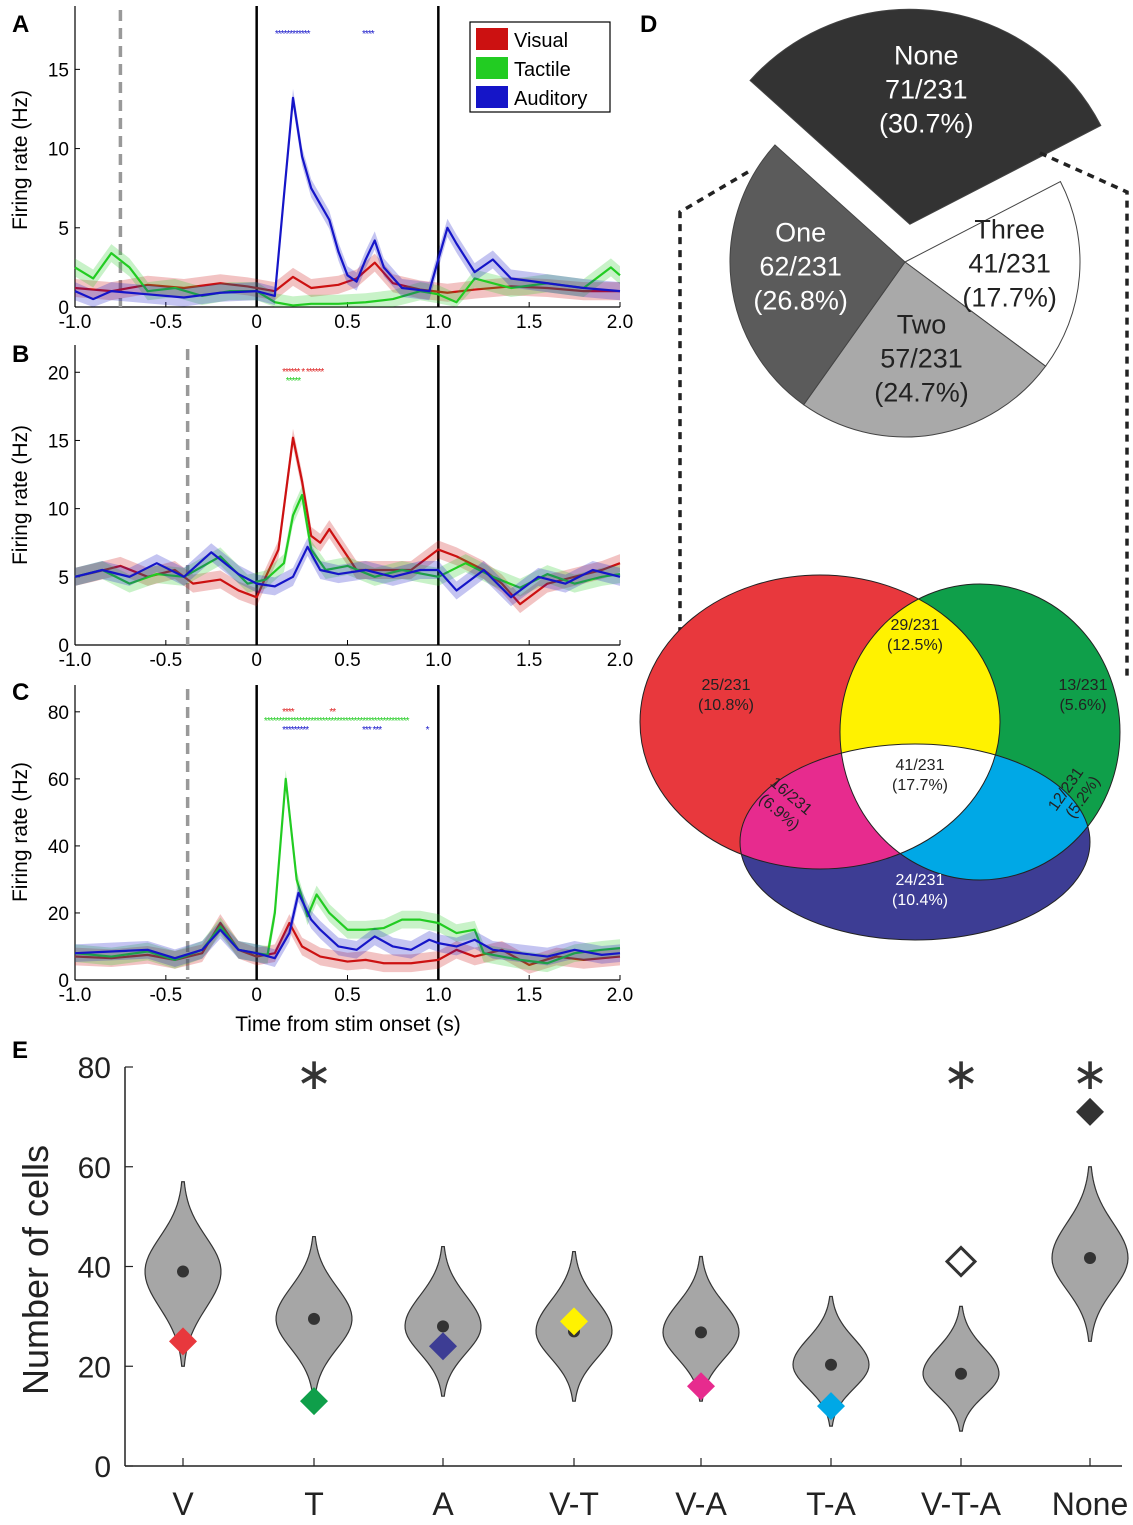 Image resolution: width=1133 pixels, height=1525 pixels. I want to click on e-y-tick-label-3: 60, so click(94, 1168).